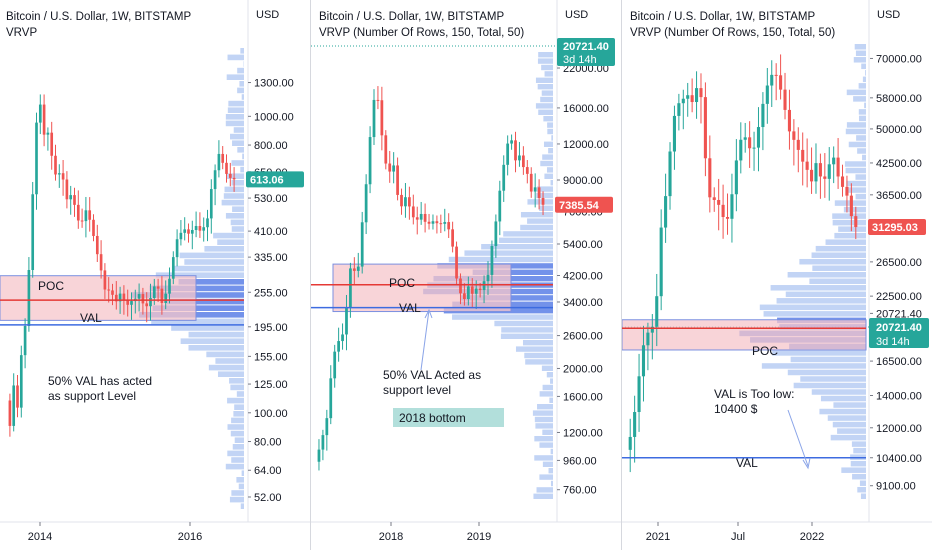 This screenshot has height=550, width=932. I want to click on x-axis-2: 2018 2019, so click(435, 532).